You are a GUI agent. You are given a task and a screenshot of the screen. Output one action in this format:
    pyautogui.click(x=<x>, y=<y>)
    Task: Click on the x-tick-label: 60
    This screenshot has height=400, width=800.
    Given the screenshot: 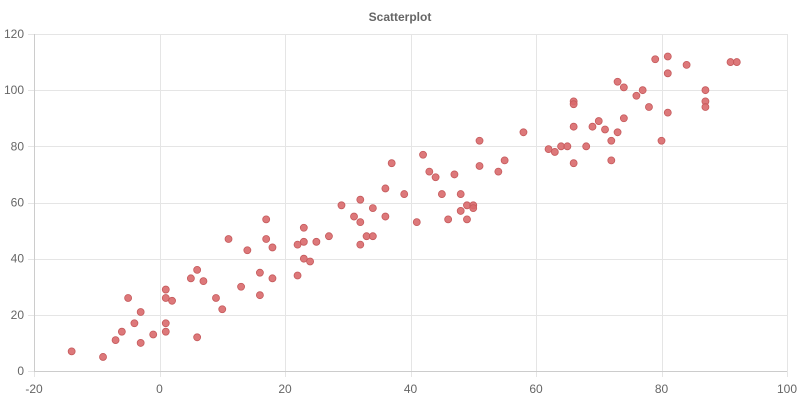 What is the action you would take?
    pyautogui.click(x=536, y=389)
    